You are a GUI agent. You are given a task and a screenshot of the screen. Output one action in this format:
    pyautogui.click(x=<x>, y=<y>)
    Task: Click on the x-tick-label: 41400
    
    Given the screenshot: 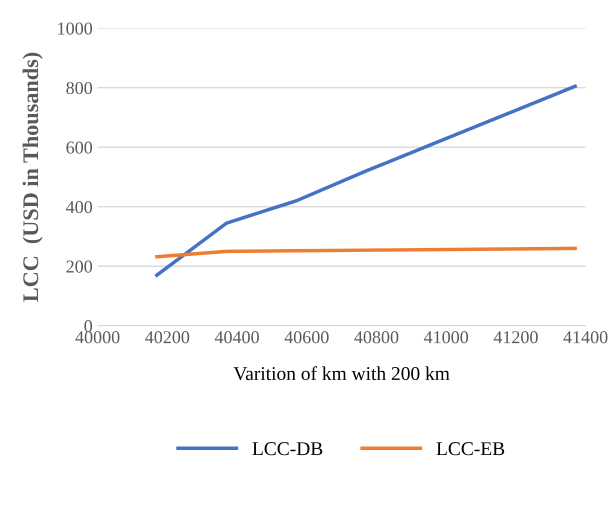 What is the action you would take?
    pyautogui.click(x=585, y=337)
    